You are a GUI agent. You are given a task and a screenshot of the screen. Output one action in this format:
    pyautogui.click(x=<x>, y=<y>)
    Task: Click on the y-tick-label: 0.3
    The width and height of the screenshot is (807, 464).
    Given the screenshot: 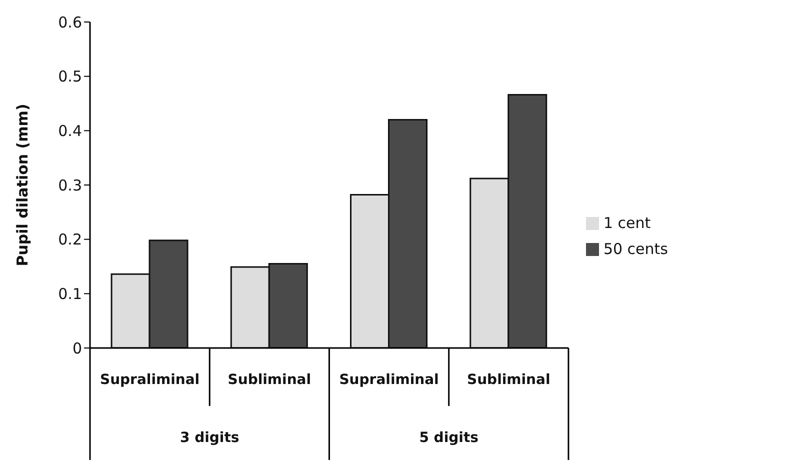 What is the action you would take?
    pyautogui.click(x=70, y=185)
    